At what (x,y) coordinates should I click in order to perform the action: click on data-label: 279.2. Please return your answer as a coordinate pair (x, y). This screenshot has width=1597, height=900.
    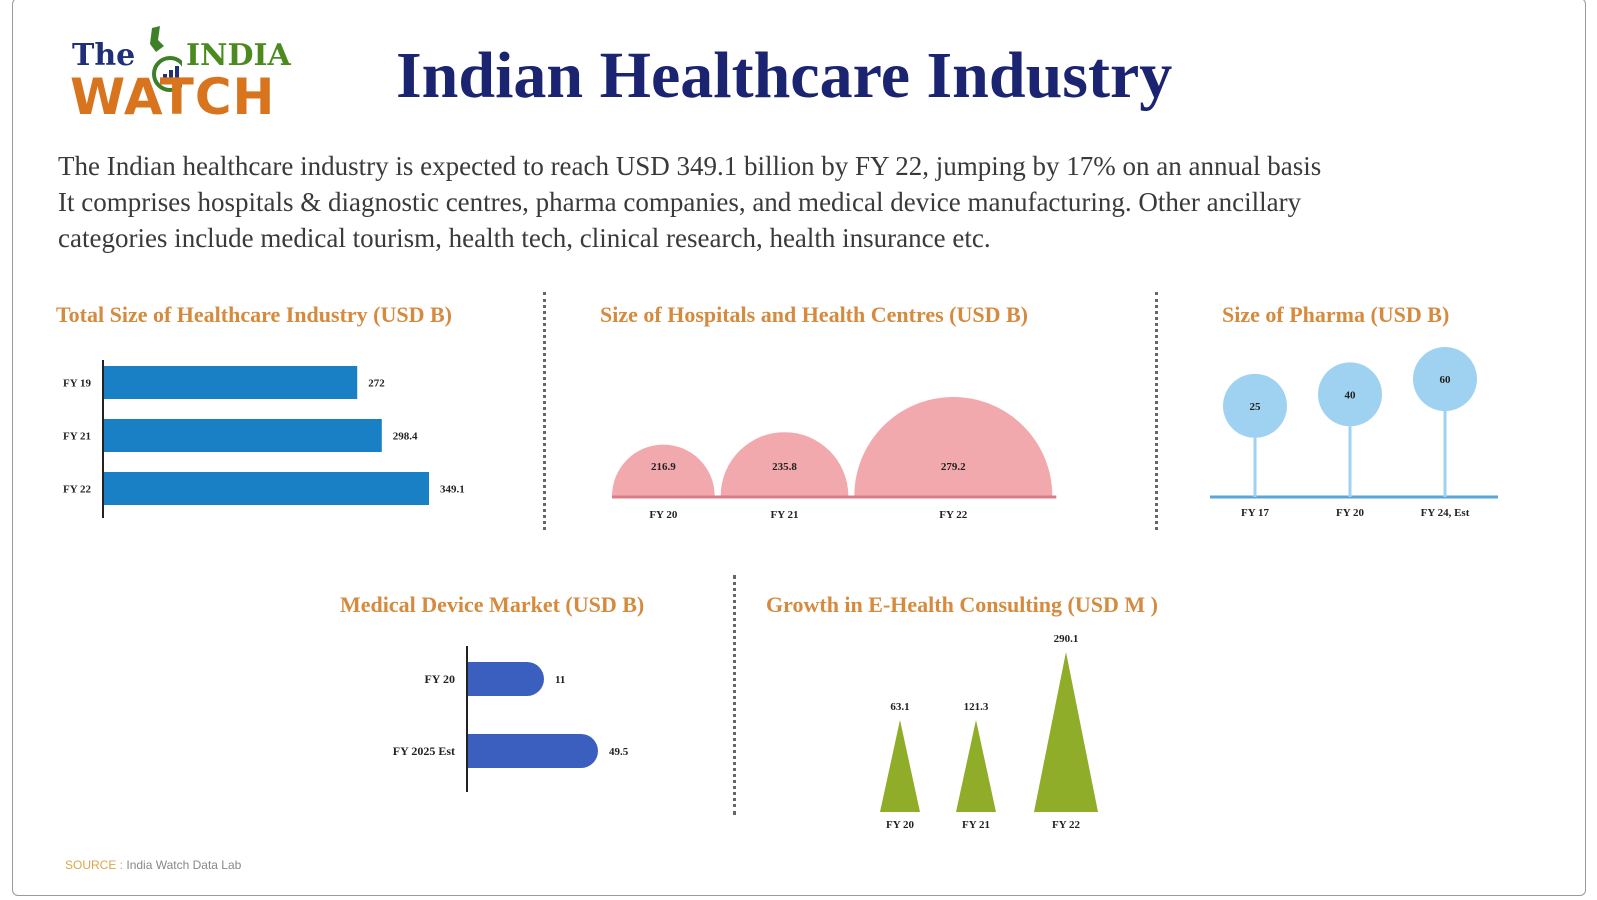
    Looking at the image, I should click on (953, 467).